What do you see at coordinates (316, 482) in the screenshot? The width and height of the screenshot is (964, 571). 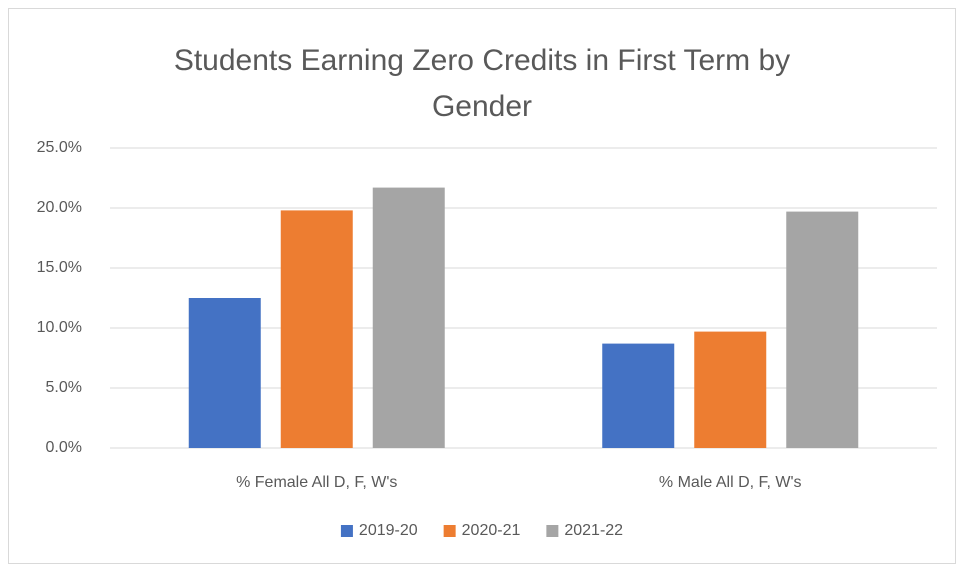 I see `x-tick-label: % Female All D, F, W's` at bounding box center [316, 482].